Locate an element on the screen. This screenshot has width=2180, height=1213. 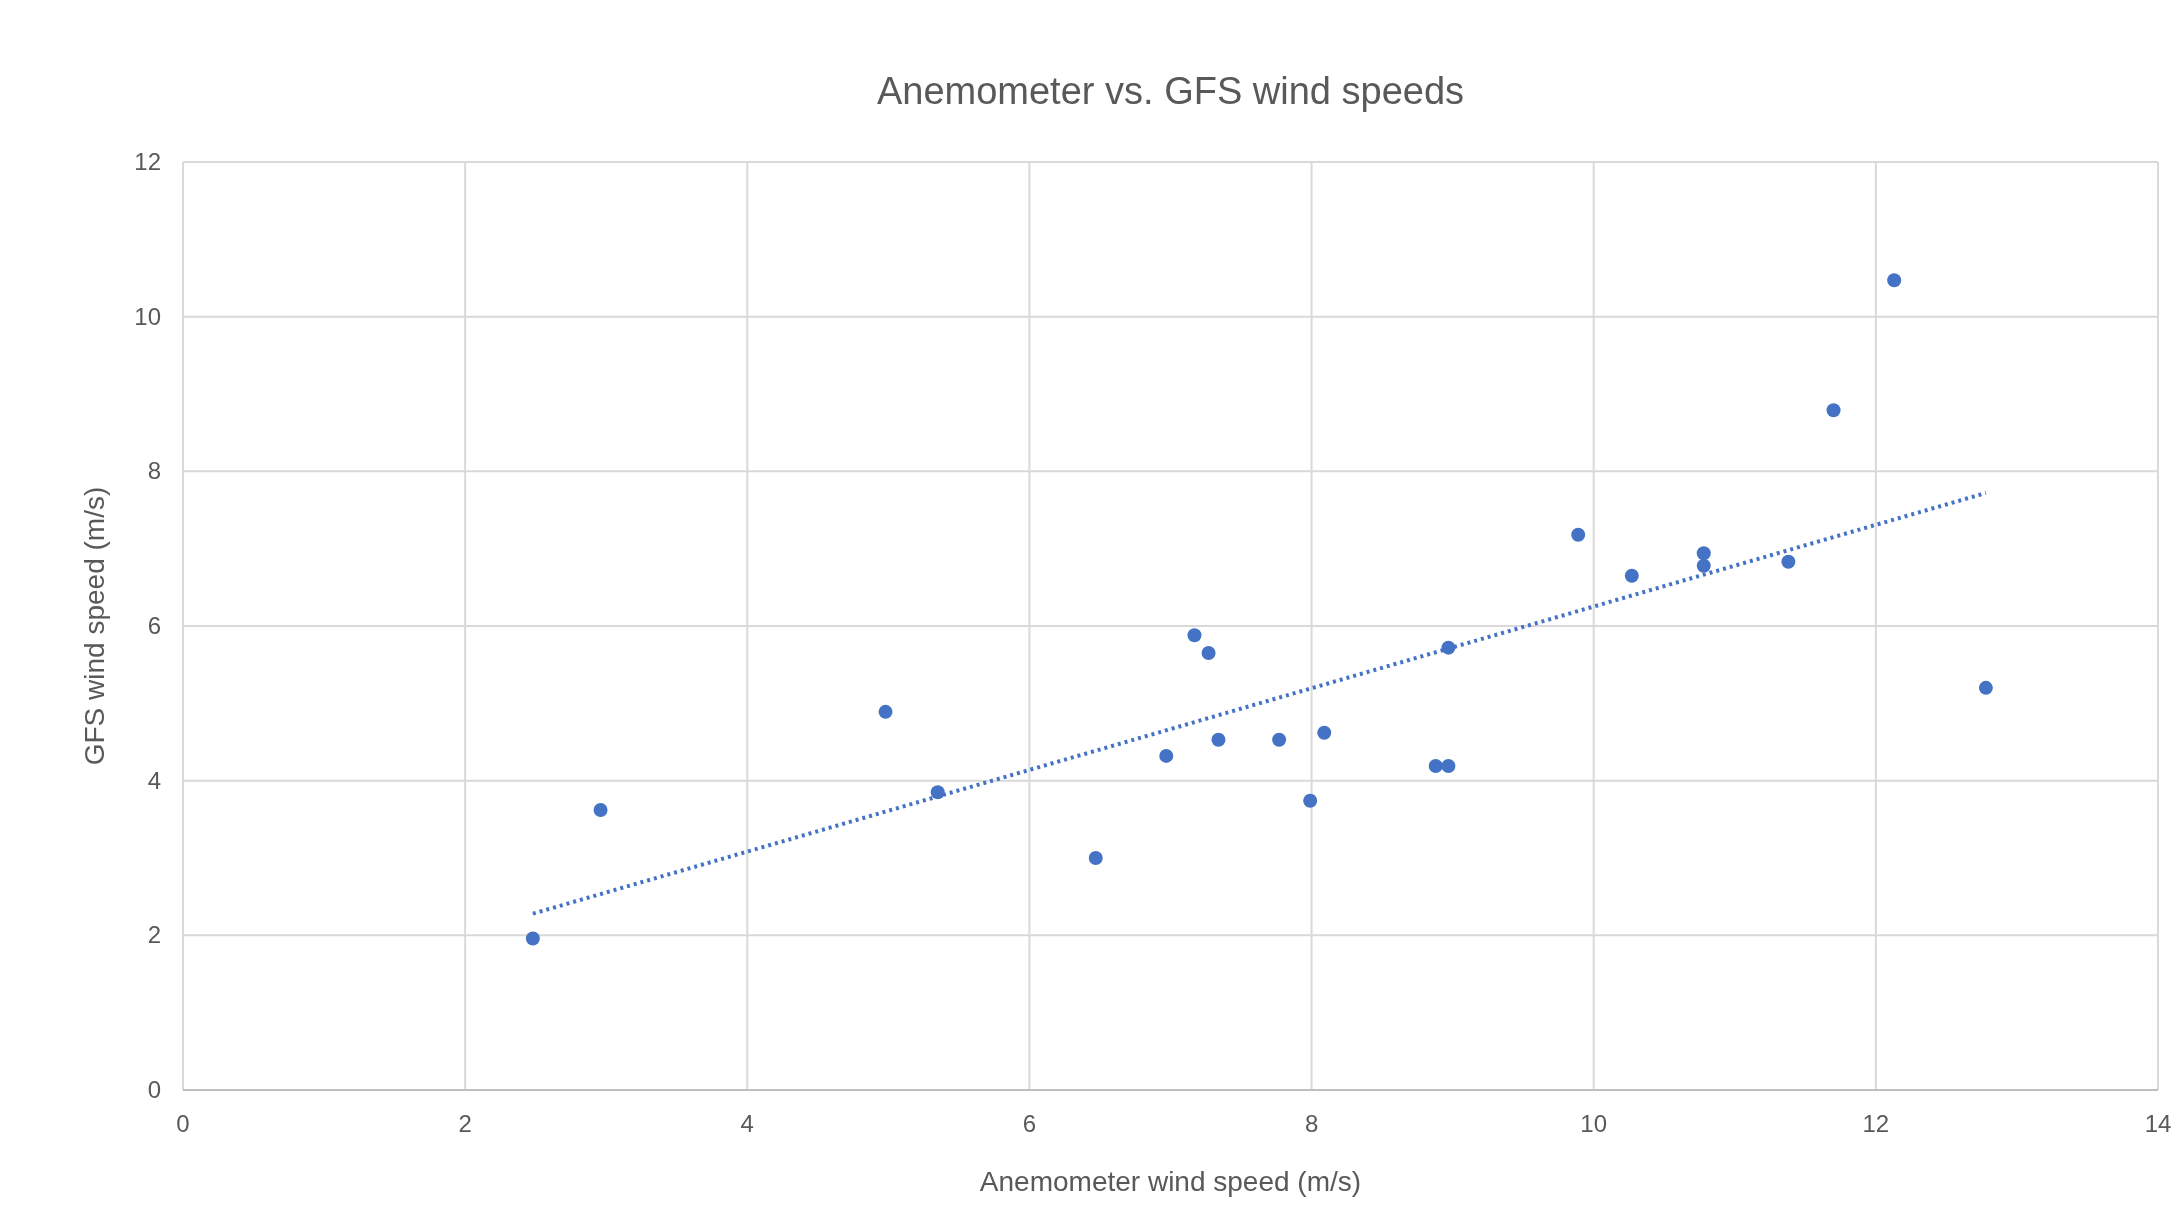
y-tick-label: 6 is located at coordinates (154, 625).